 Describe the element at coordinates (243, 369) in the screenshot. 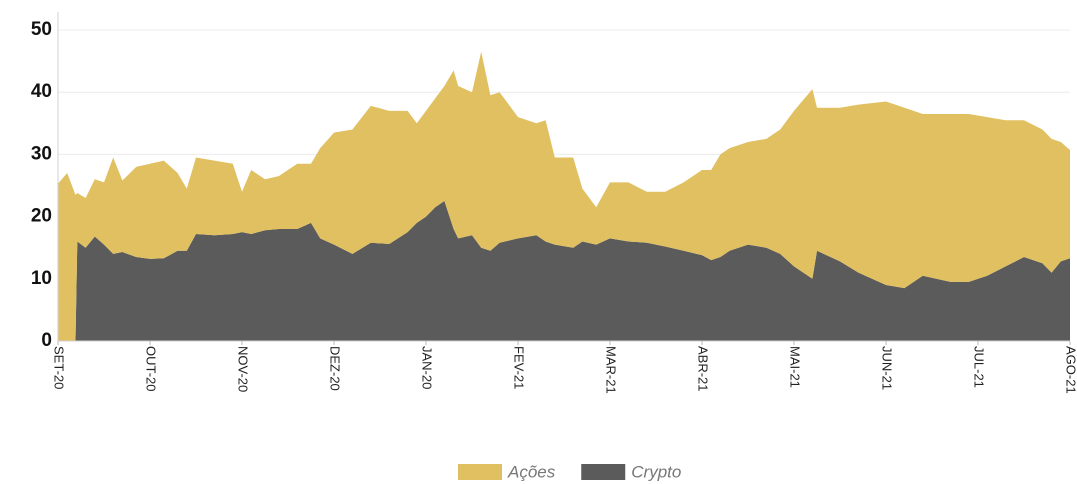

I see `x-tick-label: NOV-20` at that location.